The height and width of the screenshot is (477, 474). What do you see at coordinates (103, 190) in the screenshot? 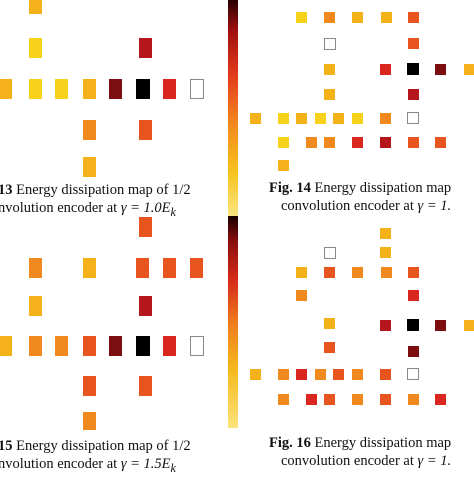
I see `caption-text: Energy dissipation map of 1/2` at bounding box center [103, 190].